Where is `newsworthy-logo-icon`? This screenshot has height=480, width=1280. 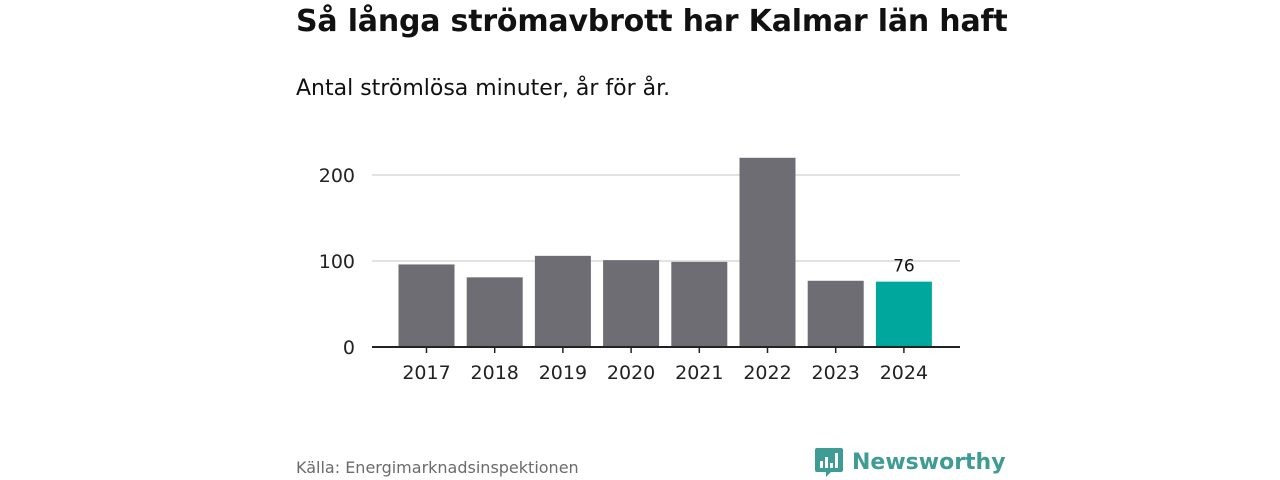 newsworthy-logo-icon is located at coordinates (829, 462).